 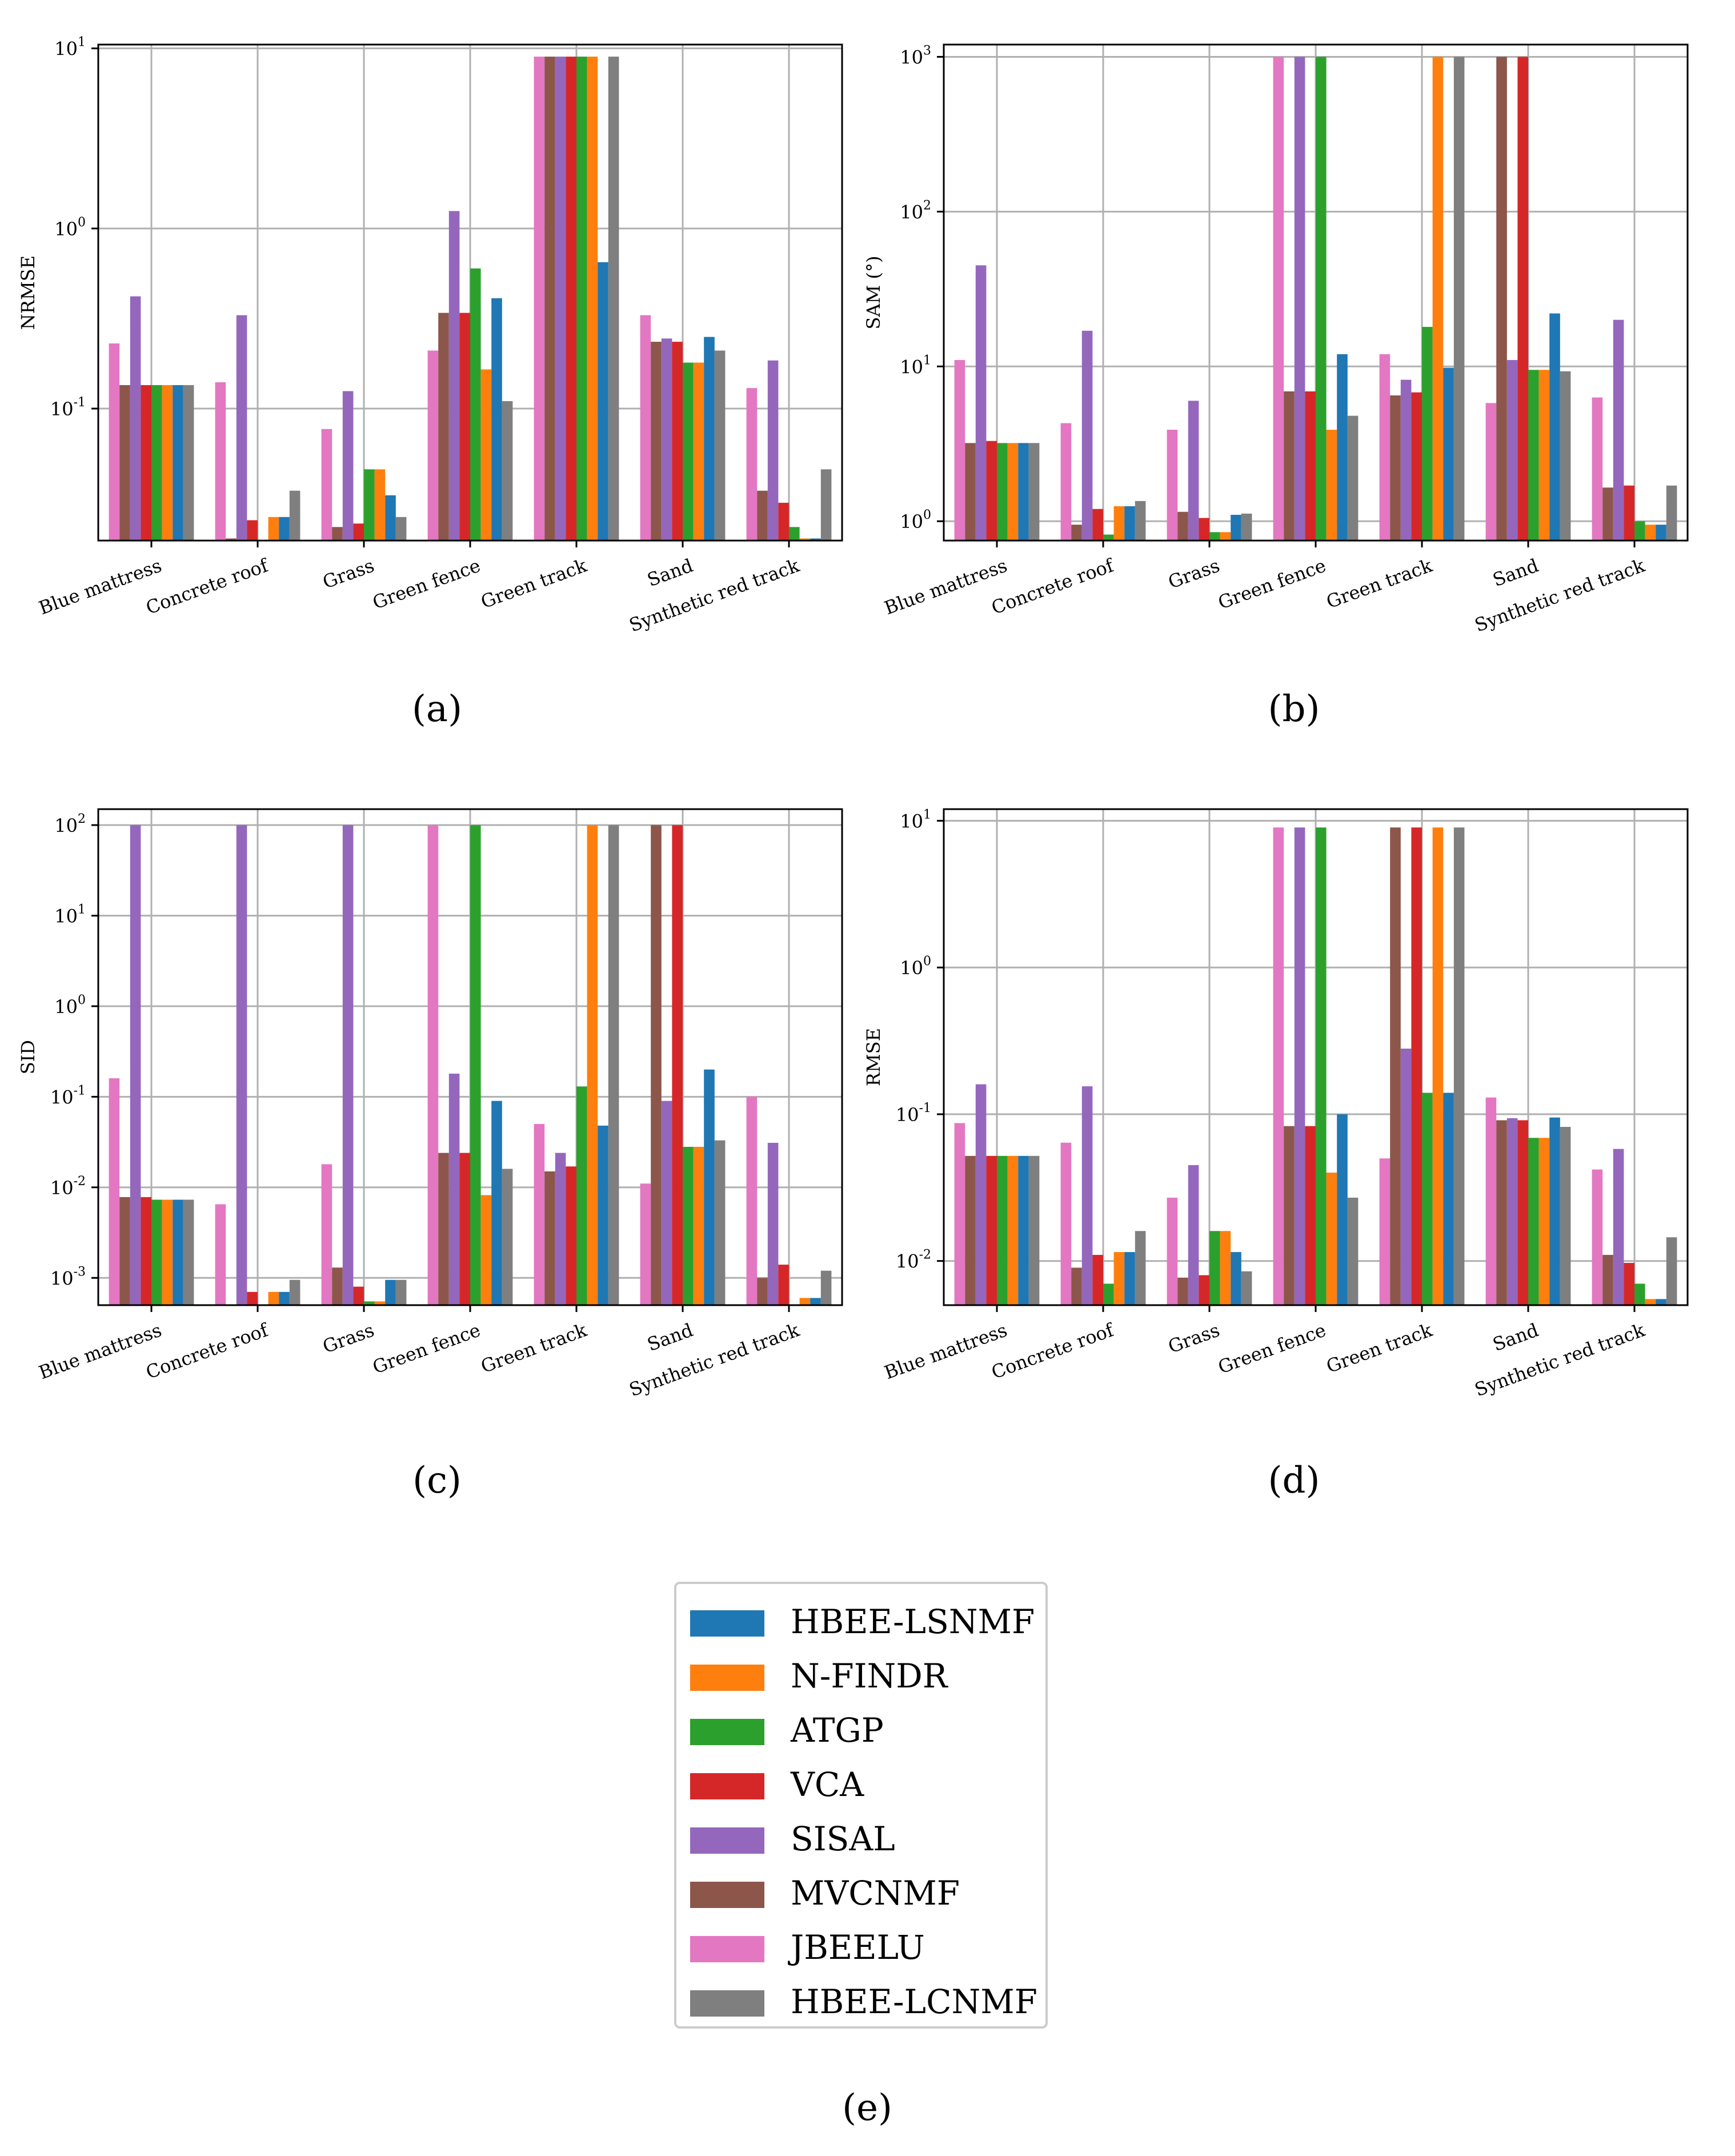 I want to click on bar-green-fence-hbee-lsnmf, so click(x=496, y=419).